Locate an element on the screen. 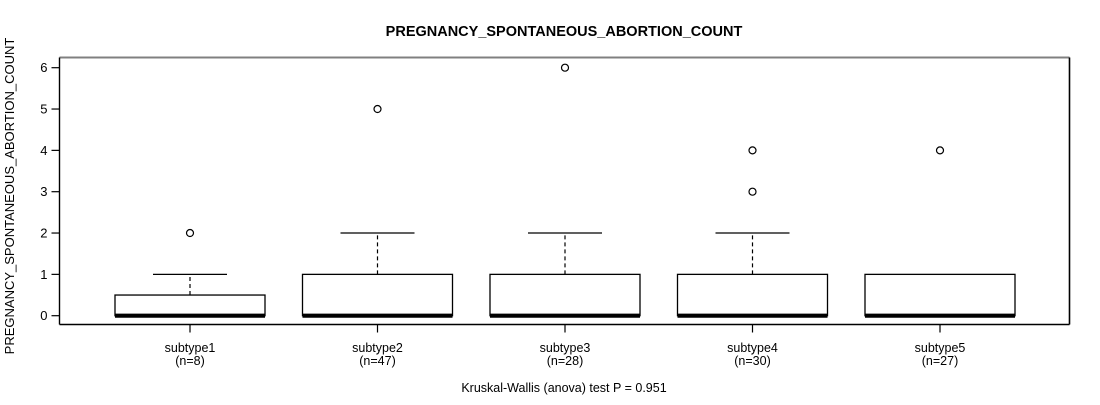 The image size is (1100, 405). y-tick-label: 1 is located at coordinates (43, 274).